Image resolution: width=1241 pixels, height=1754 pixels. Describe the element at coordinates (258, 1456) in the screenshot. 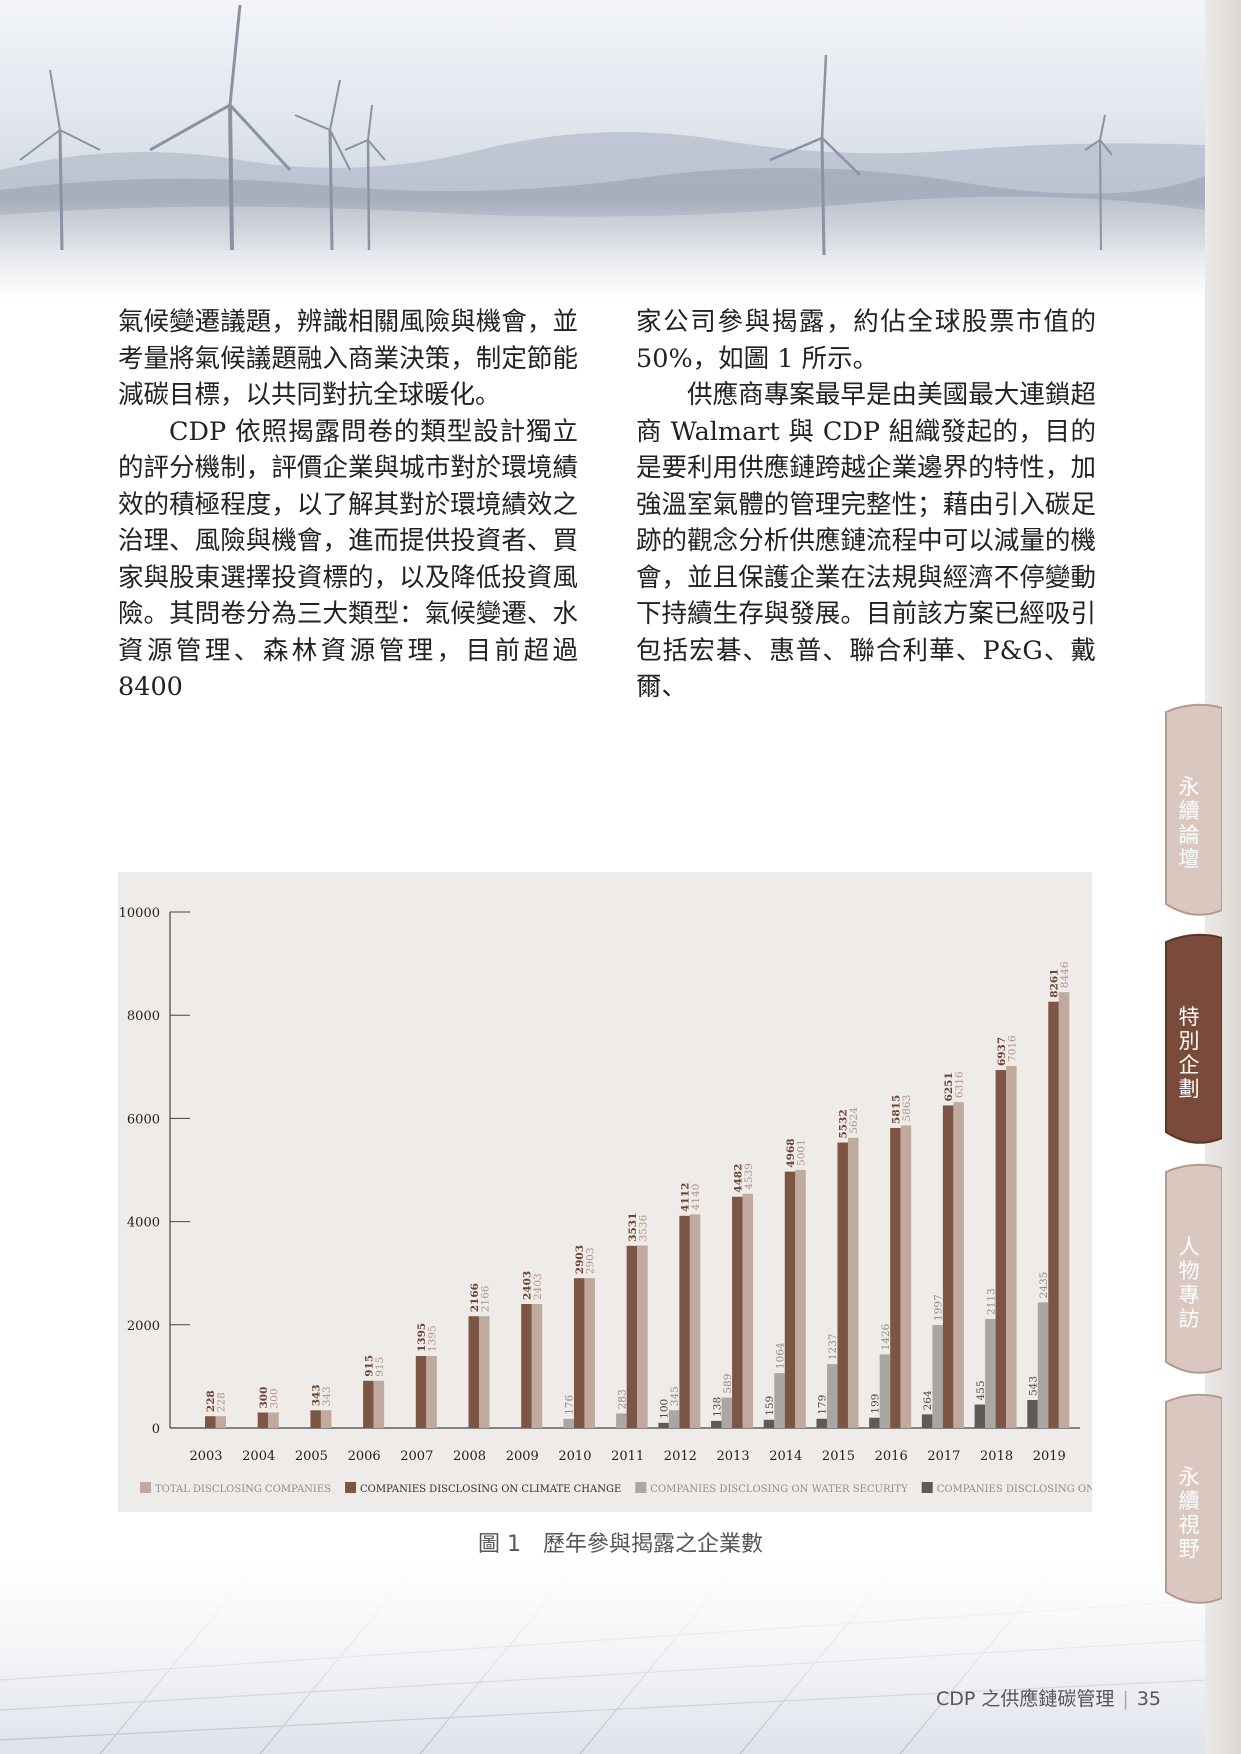

I see `x-tick-label: 2004` at that location.